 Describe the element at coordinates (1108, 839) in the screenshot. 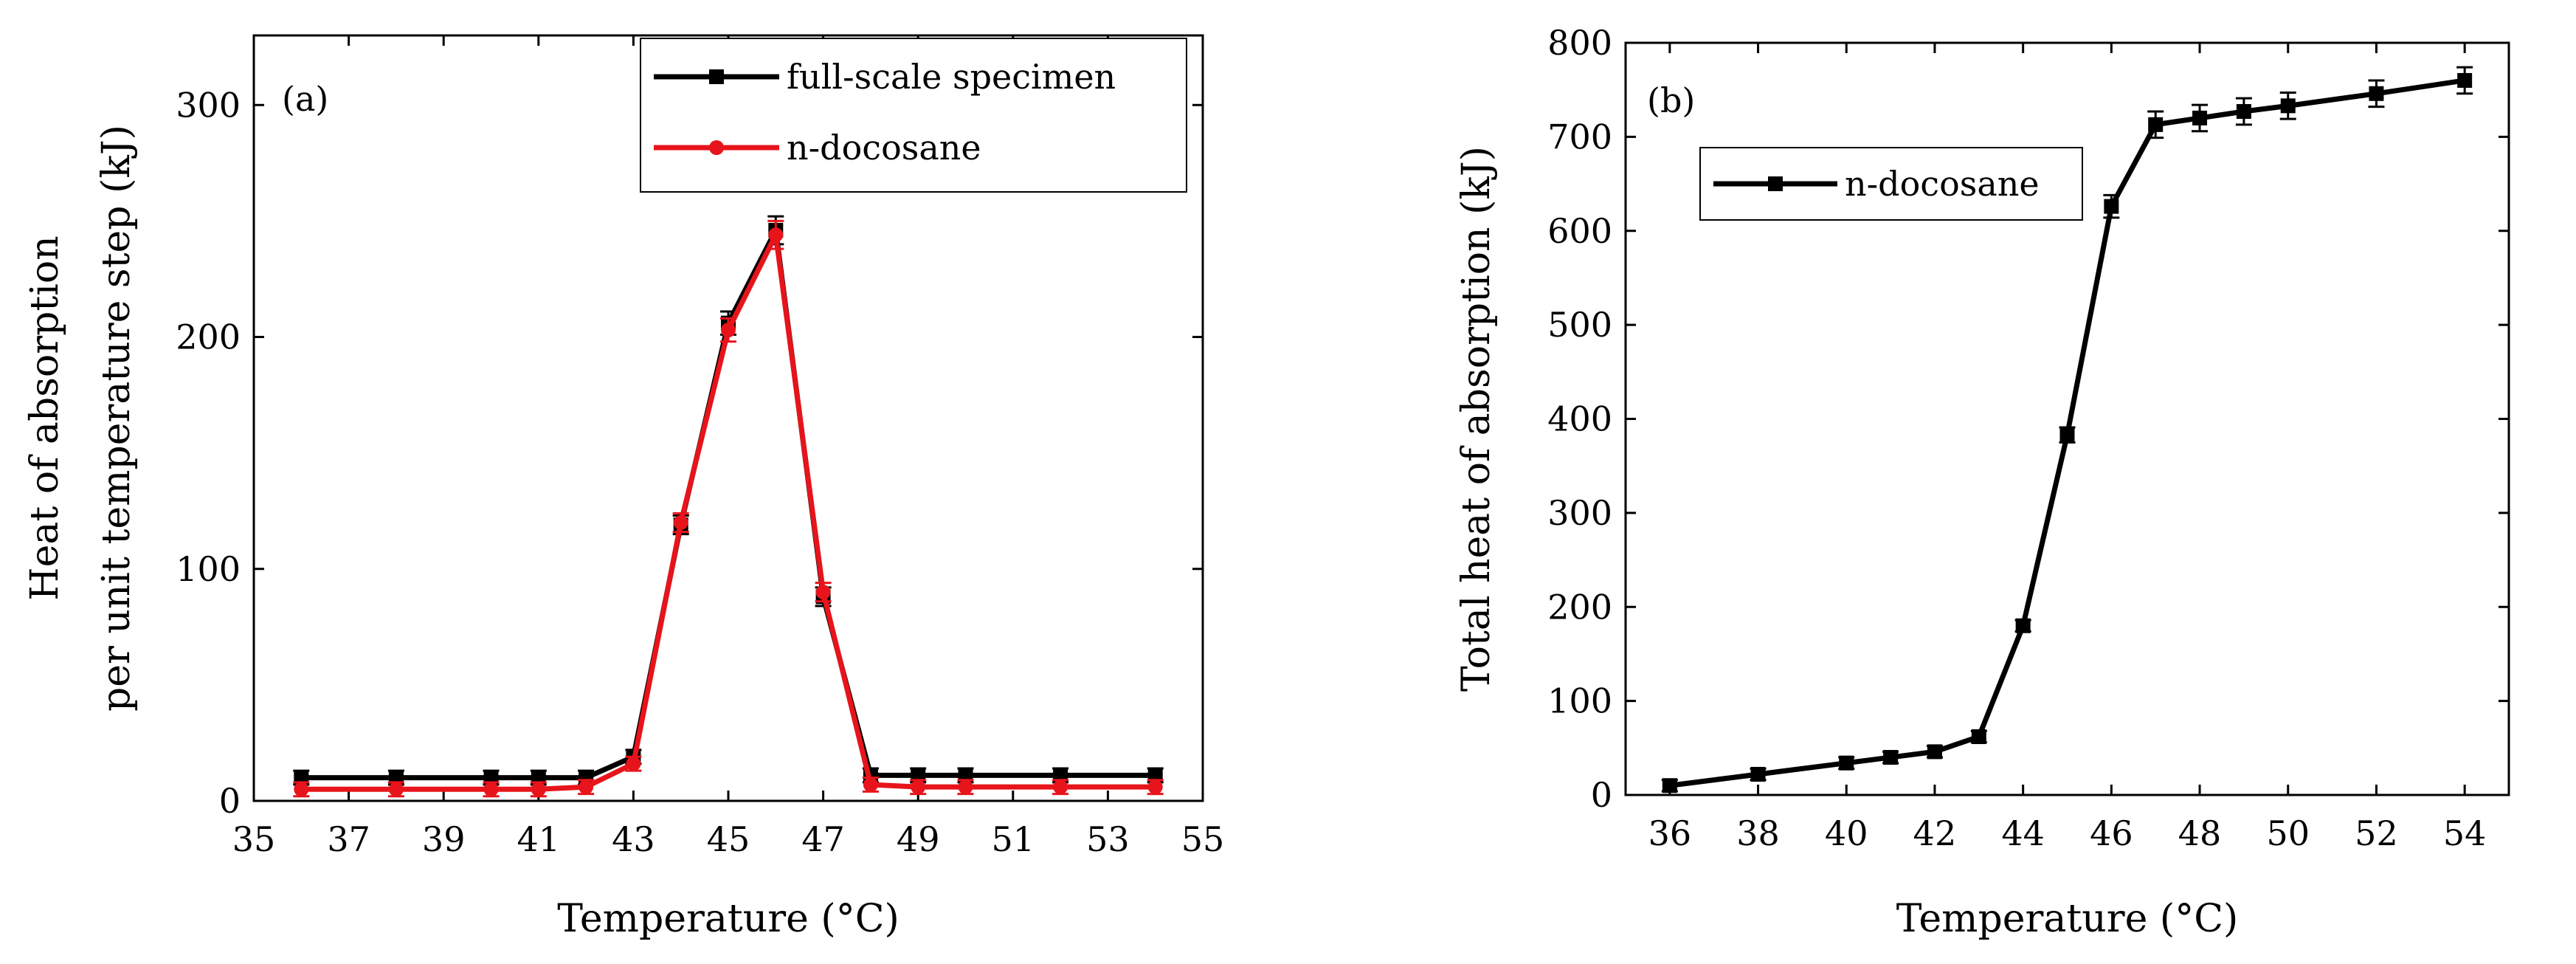

I see `x-tick-label: 53` at that location.